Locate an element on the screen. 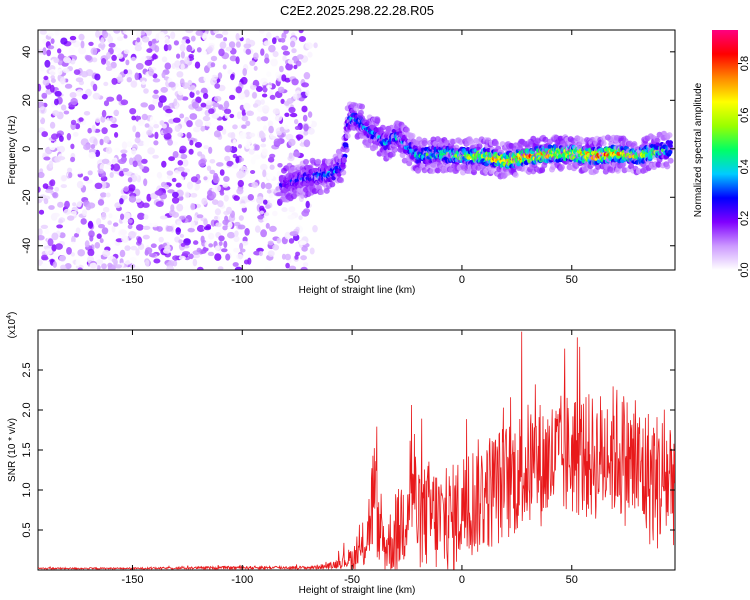 The height and width of the screenshot is (600, 750). spectrogram-signal-cell is located at coordinates (670, 142).